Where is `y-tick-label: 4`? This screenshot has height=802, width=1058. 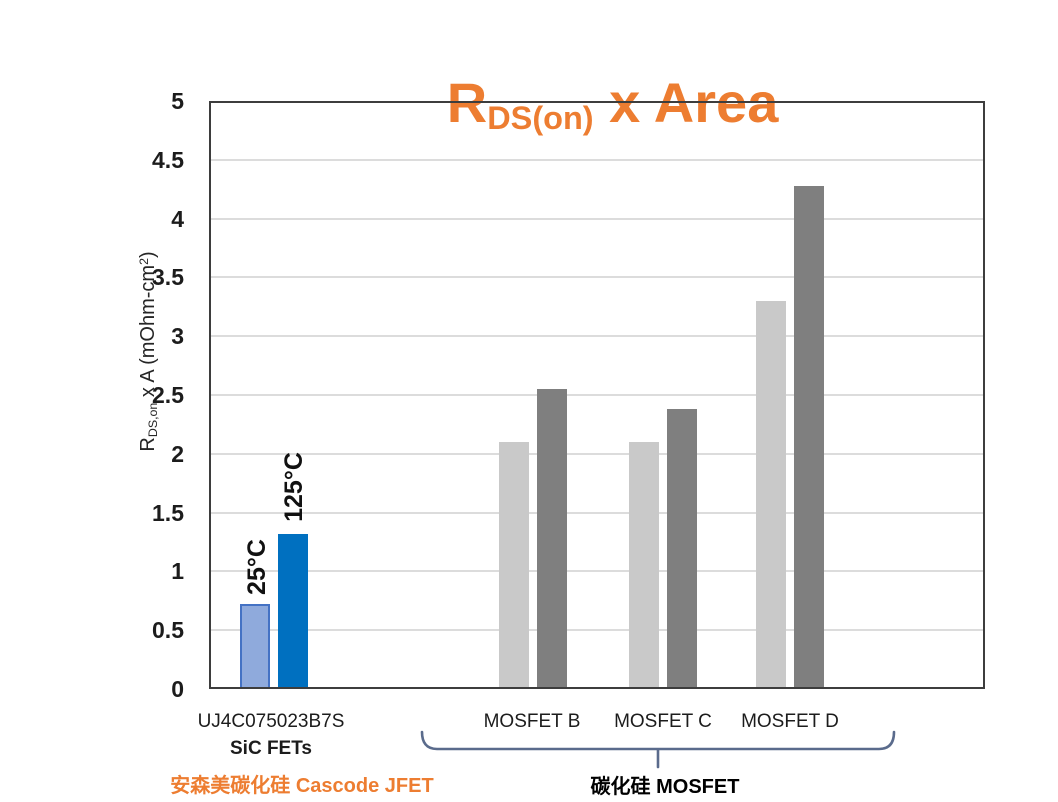
y-tick-label: 4 is located at coordinates (177, 218).